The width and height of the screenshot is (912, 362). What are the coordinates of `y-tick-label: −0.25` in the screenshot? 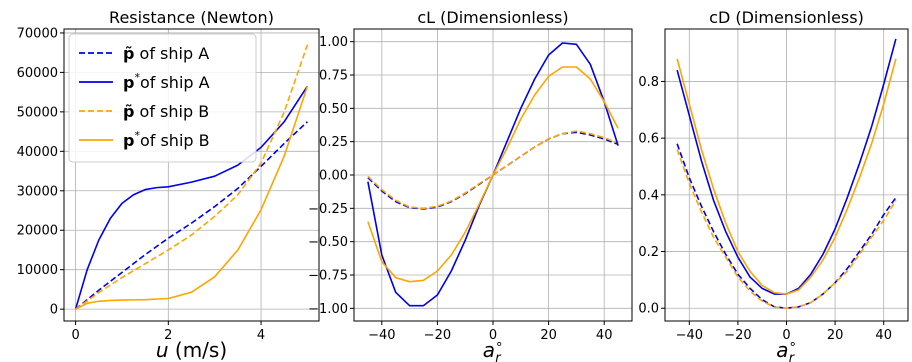 It's located at (328, 209).